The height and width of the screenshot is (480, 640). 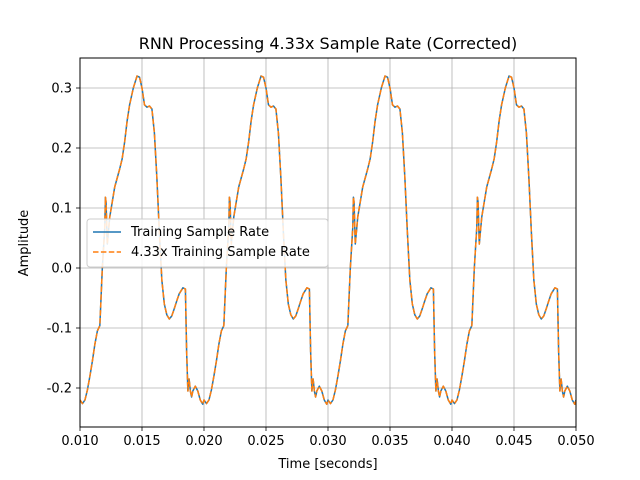 I want to click on x-tick-label: 0.015, so click(x=141, y=441).